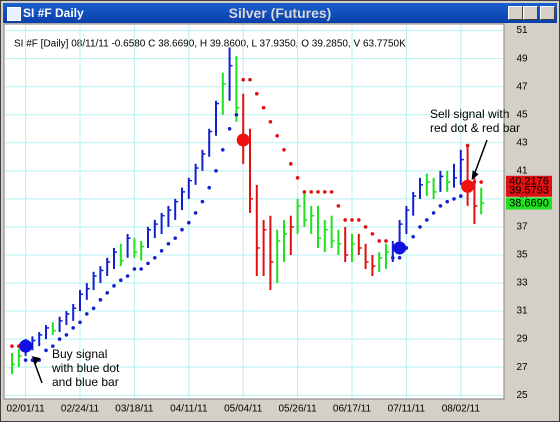  Describe the element at coordinates (522, 30) in the screenshot. I see `y-tick-label: 51` at that location.